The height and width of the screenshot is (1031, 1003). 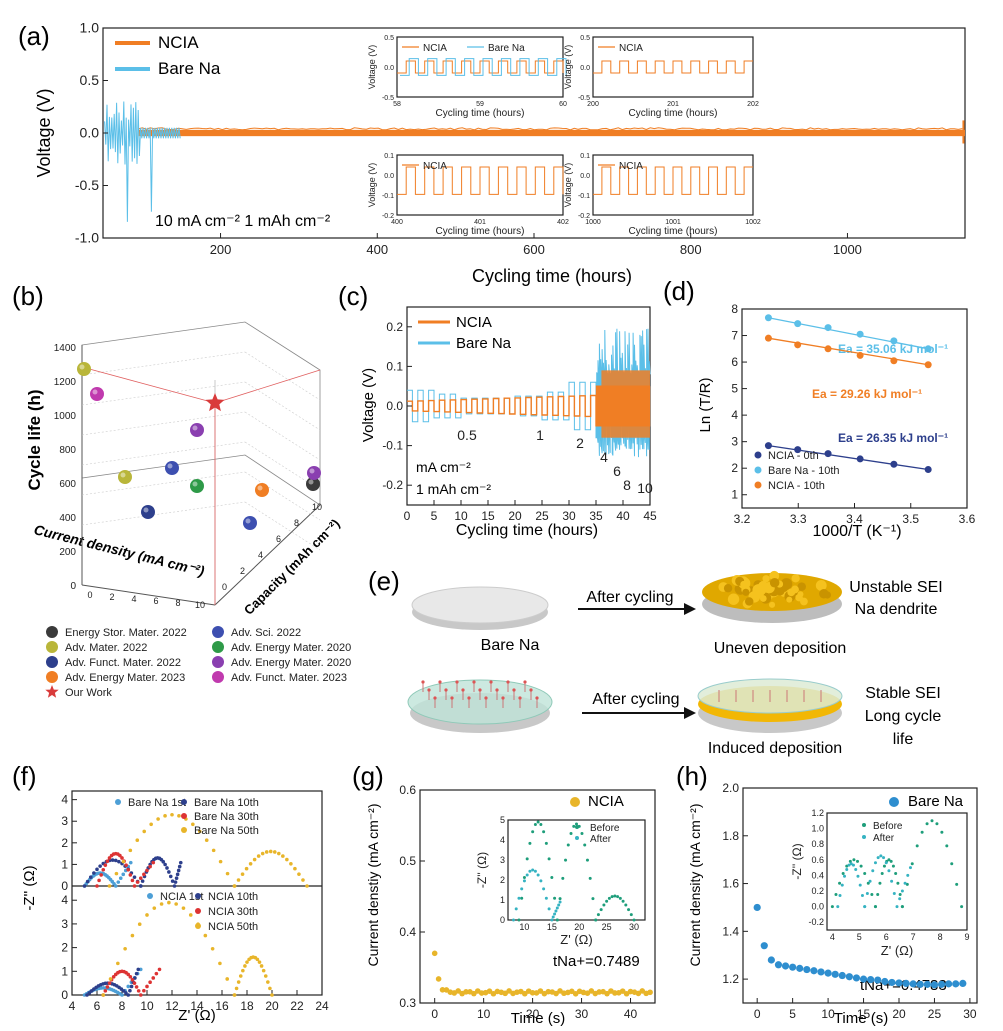 I want to click on panel-d-y-tick-label: 3, so click(x=734, y=442).